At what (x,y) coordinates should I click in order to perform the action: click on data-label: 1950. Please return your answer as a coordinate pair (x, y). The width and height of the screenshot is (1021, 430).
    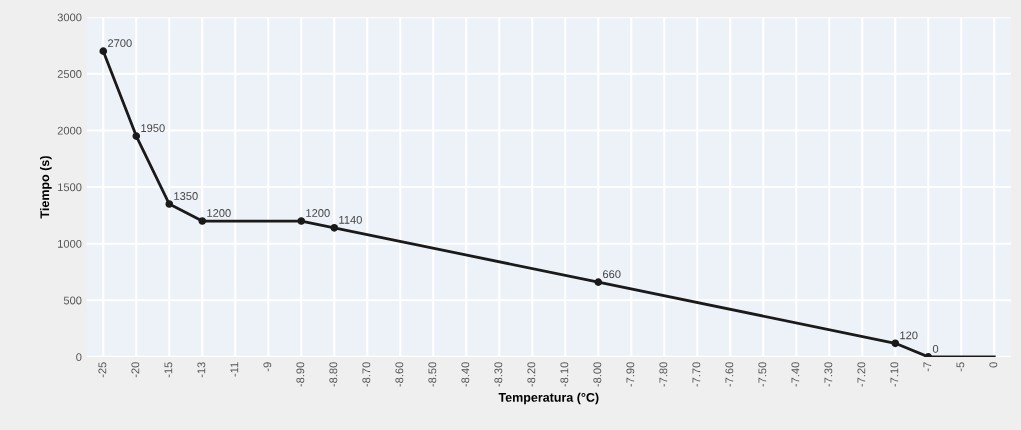
    Looking at the image, I should click on (153, 128).